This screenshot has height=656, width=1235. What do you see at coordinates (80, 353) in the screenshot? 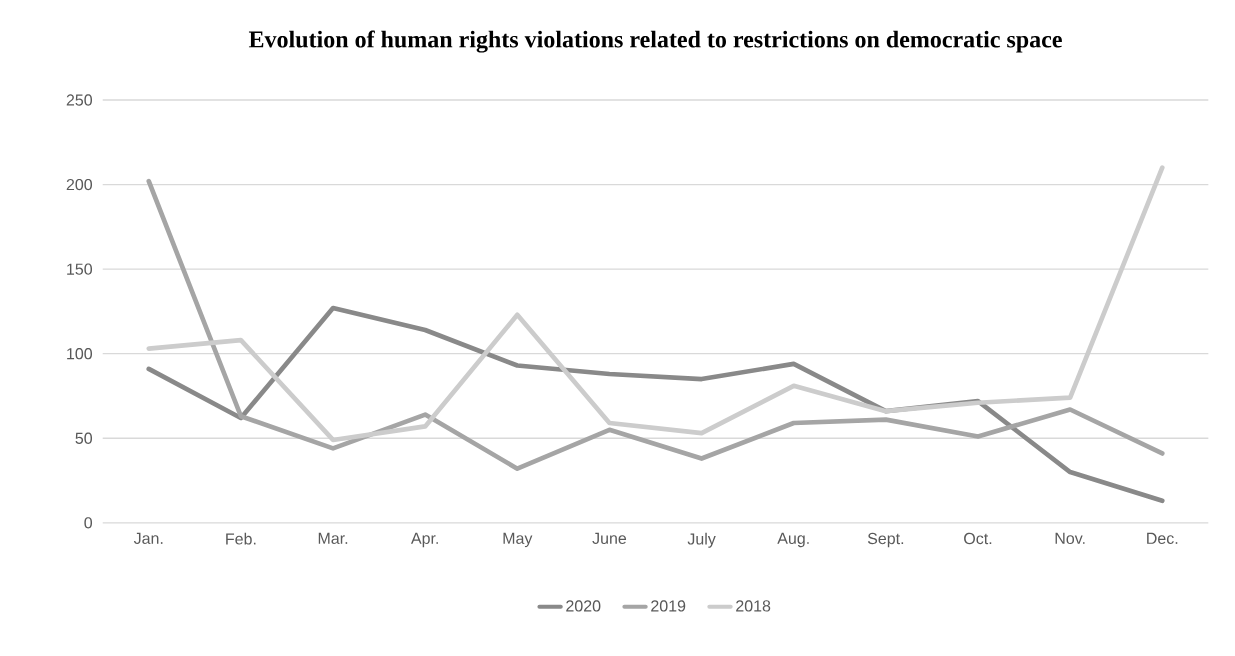
I see `y-tick-label: 100` at bounding box center [80, 353].